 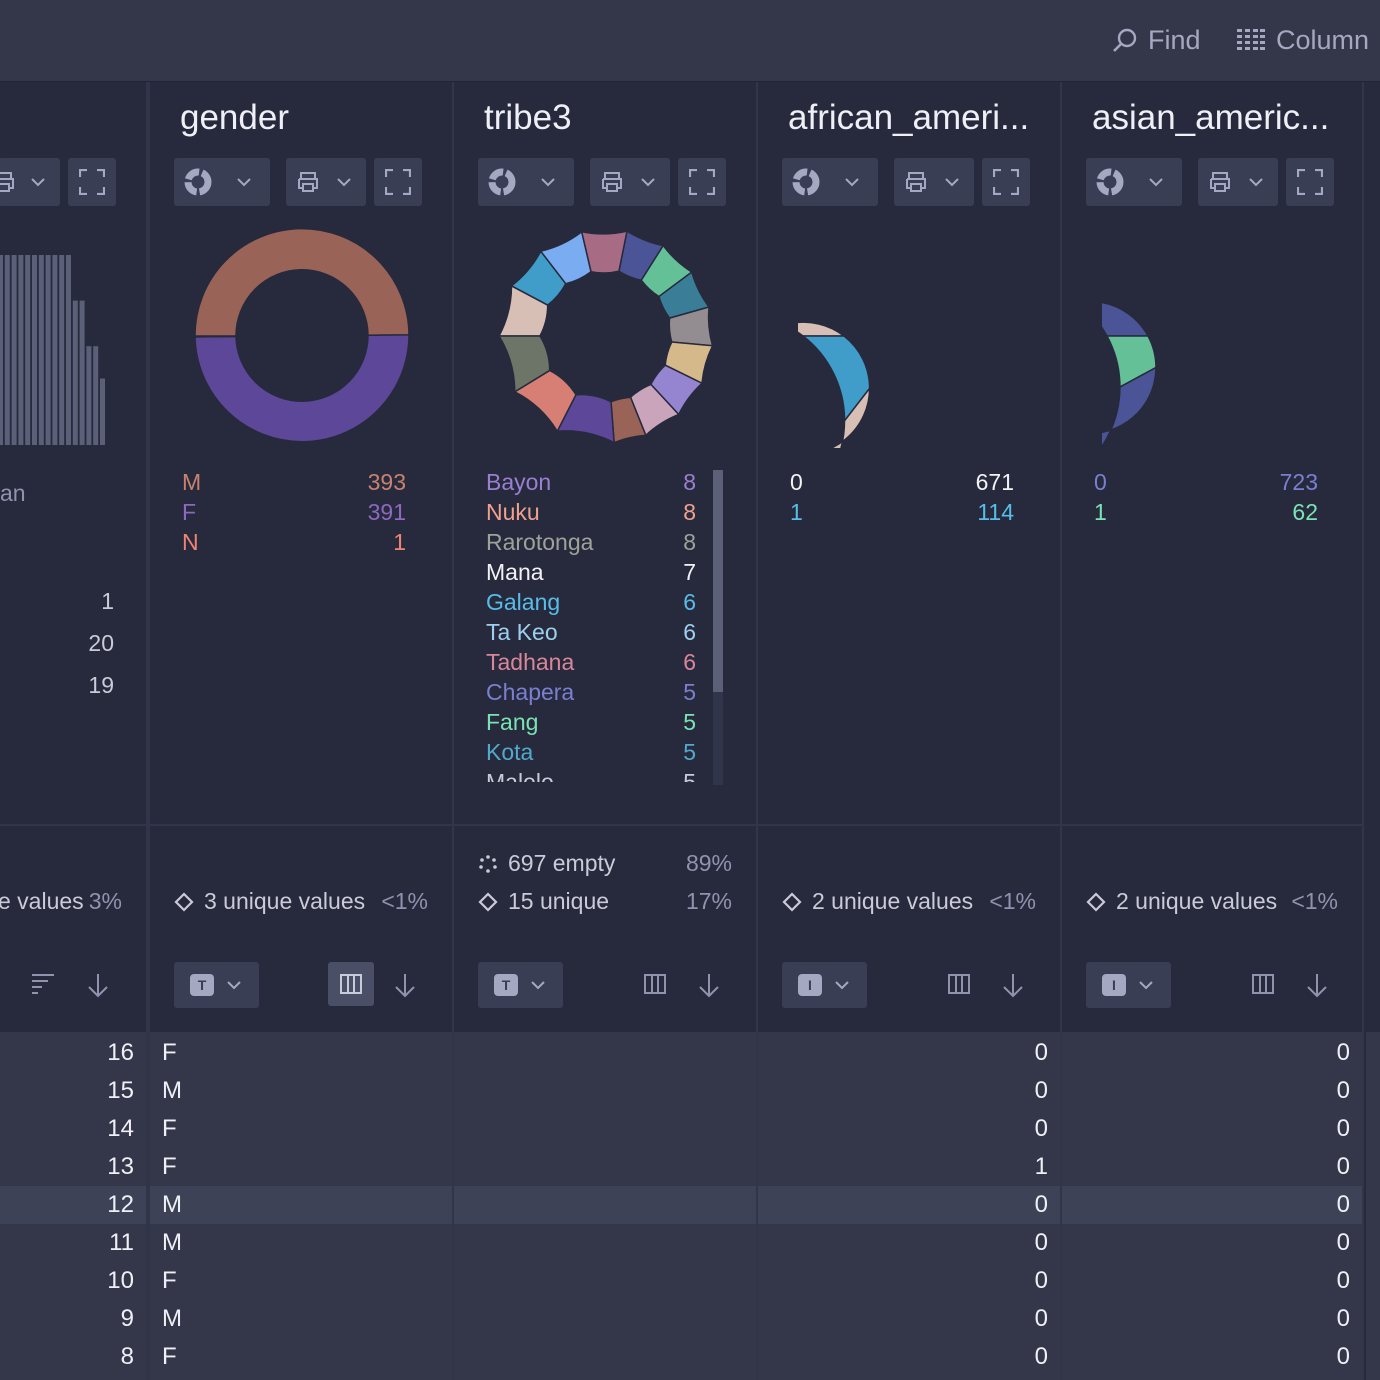 I want to click on table-cell: 9, so click(x=127, y=1318).